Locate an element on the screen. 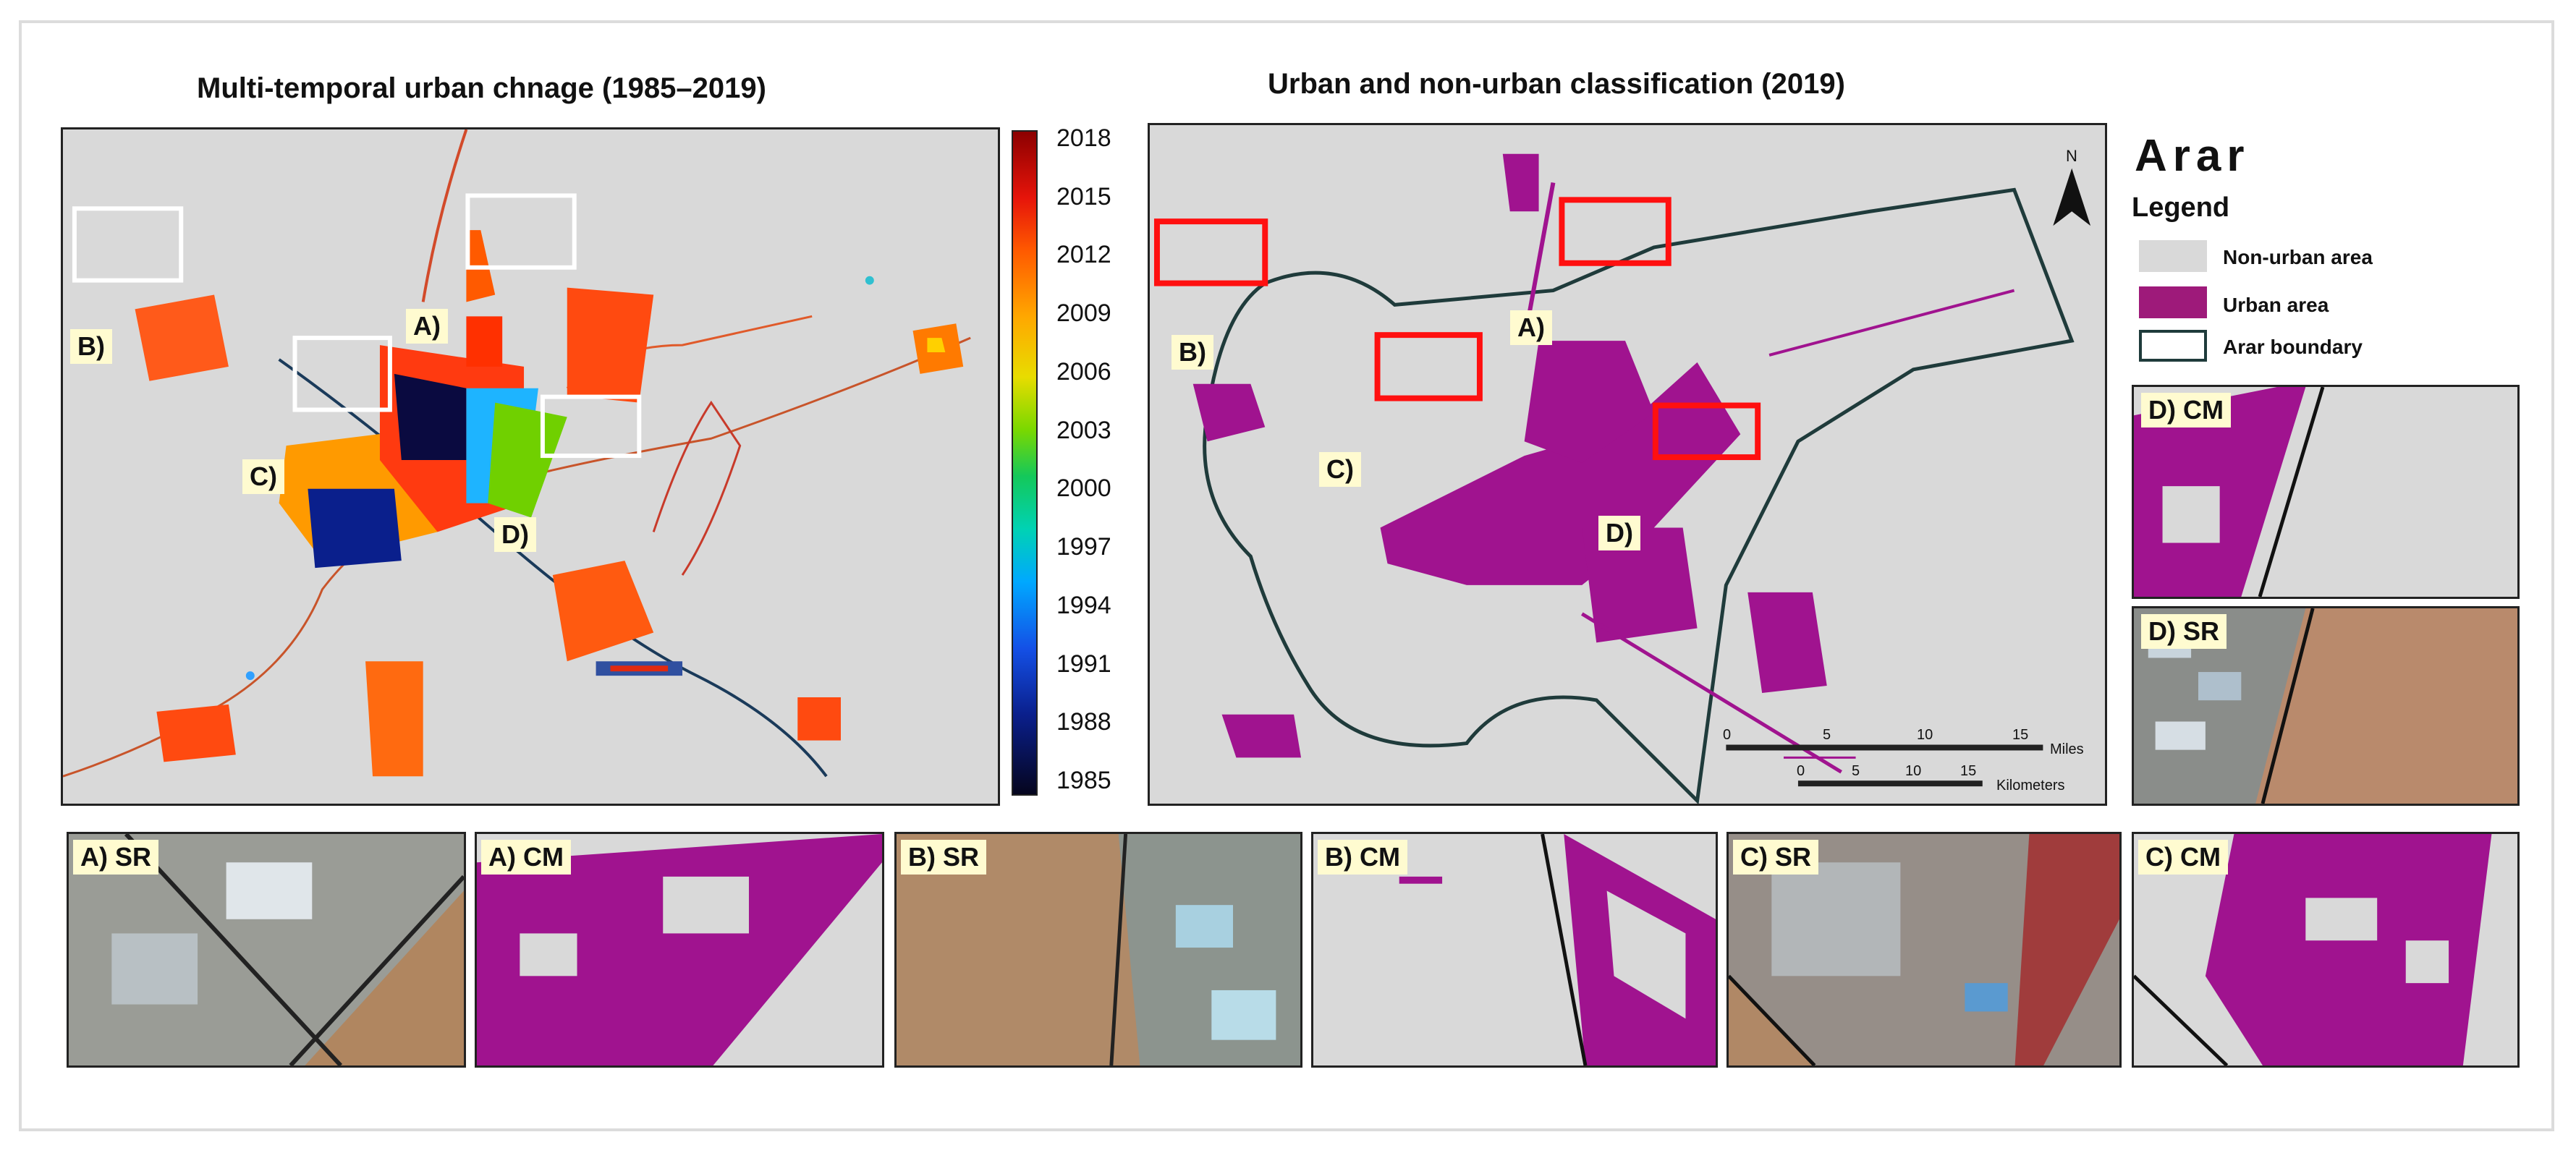 This screenshot has width=2576, height=1153. miles-tick-2: 10 is located at coordinates (1925, 735).